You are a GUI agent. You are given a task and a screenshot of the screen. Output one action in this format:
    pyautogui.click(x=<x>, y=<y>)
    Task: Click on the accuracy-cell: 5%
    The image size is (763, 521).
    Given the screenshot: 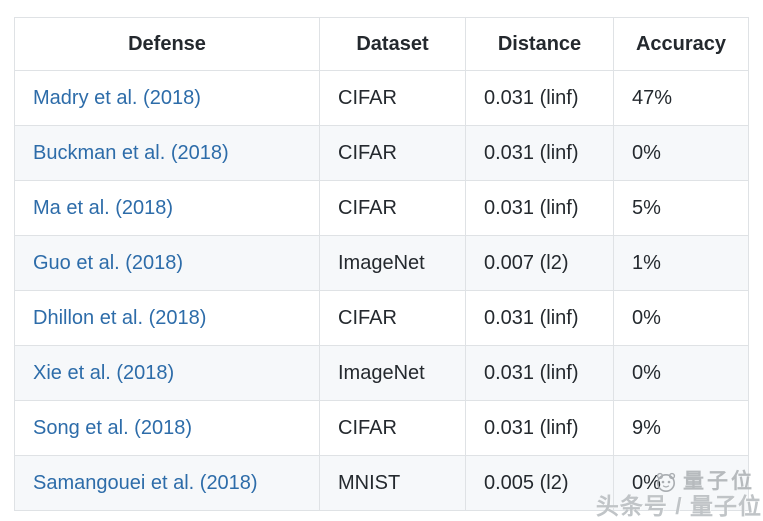 What is the action you would take?
    pyautogui.click(x=681, y=208)
    